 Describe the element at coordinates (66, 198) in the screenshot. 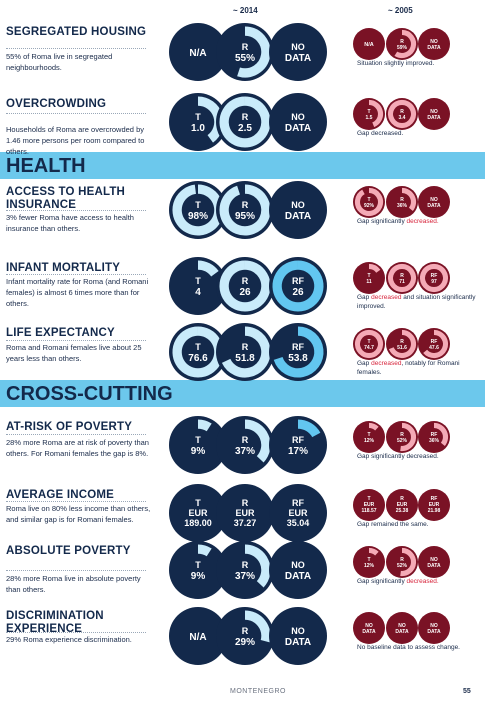

I see `indicator-title: ACCESS TO HEALTH INSURANCE` at that location.